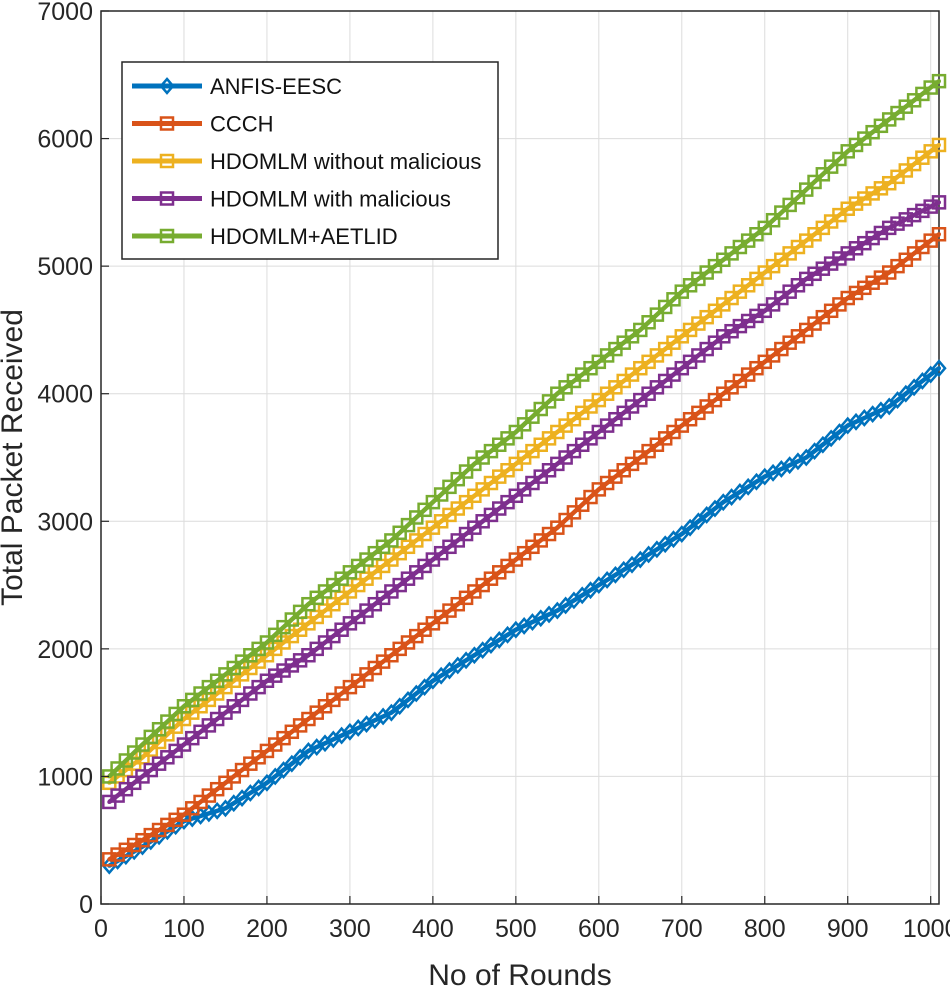 The image size is (950, 994). Describe the element at coordinates (65, 395) in the screenshot. I see `y-tick-label: 4000` at that location.